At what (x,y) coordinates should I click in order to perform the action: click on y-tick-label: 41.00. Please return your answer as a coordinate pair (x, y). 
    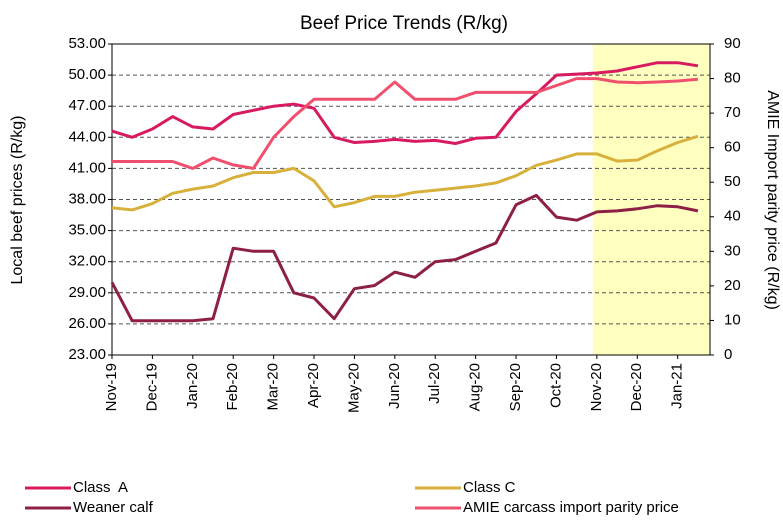
    Looking at the image, I should click on (87, 167).